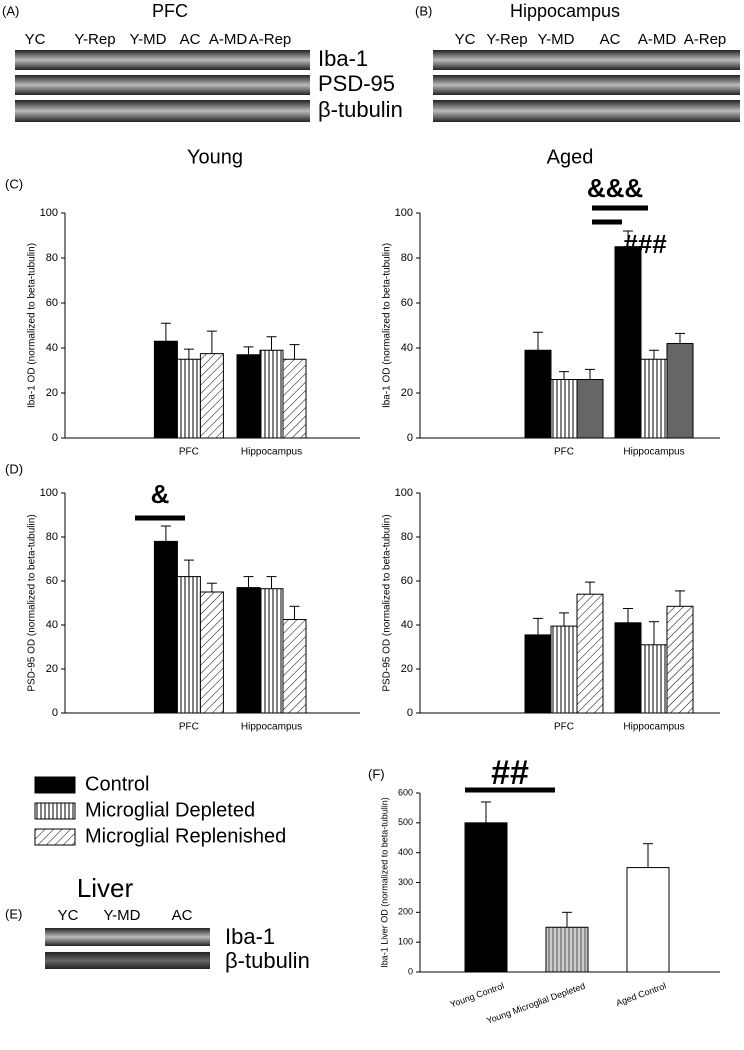 This screenshot has height=1050, width=744. What do you see at coordinates (267, 960) in the screenshot?
I see `row-label: β-tubulin` at bounding box center [267, 960].